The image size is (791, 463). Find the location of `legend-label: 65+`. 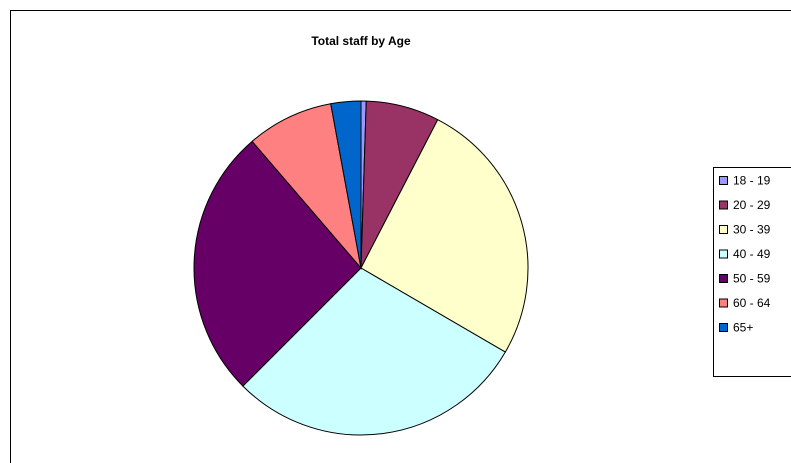

legend-label: 65+ is located at coordinates (743, 328).